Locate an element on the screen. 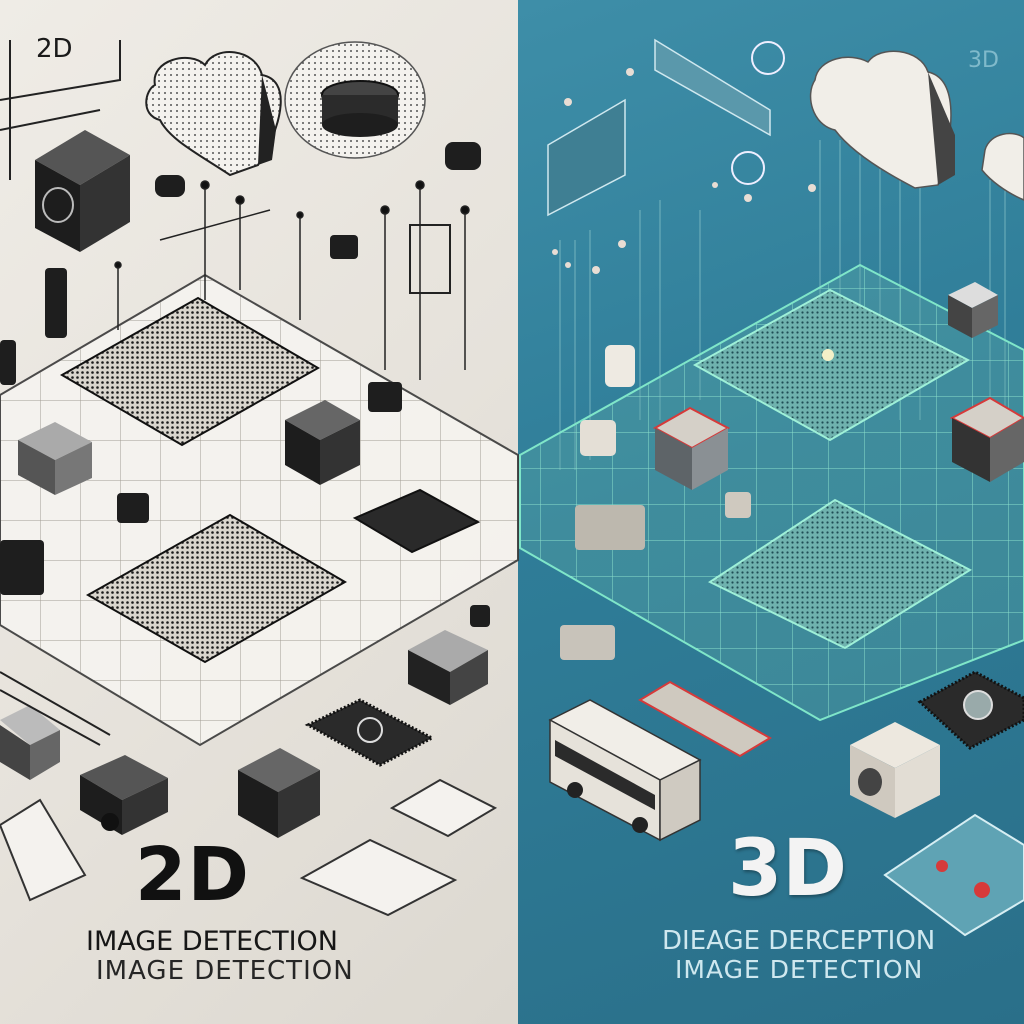 This screenshot has width=1024, height=1024. sketch-frame-top-left is located at coordinates (60, 110).